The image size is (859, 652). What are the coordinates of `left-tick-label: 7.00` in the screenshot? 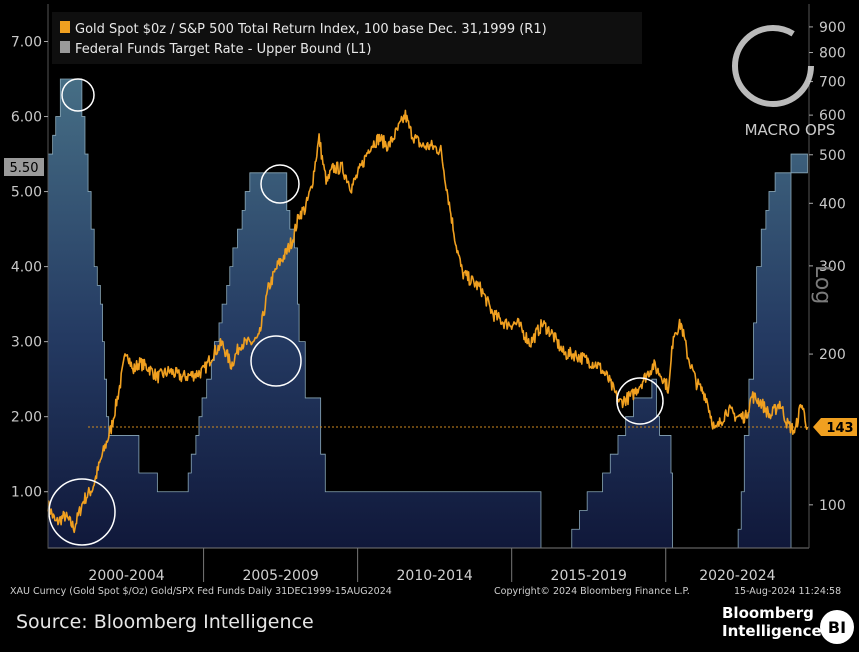 It's located at (26, 43).